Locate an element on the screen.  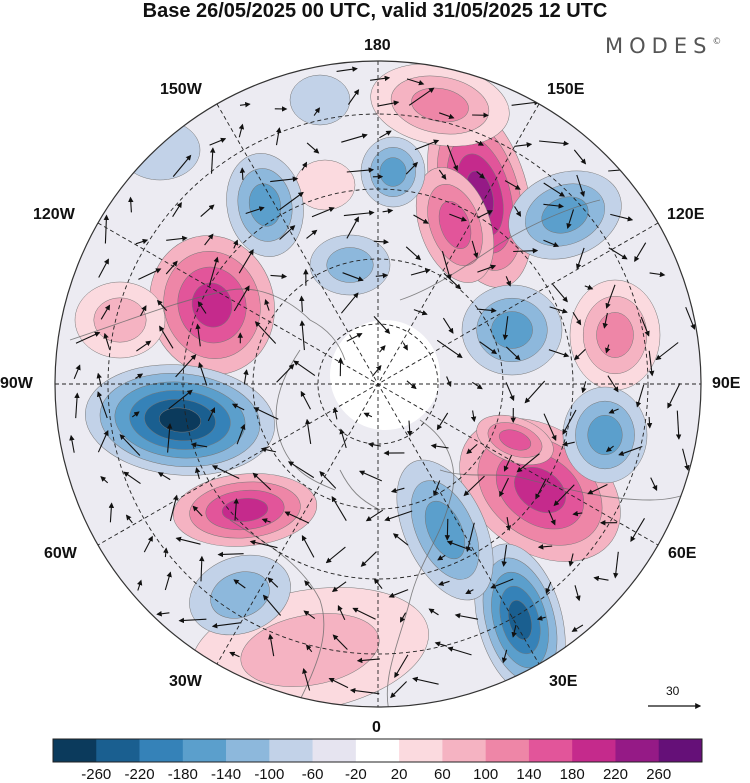
colorbar-outline is located at coordinates (377, 750).